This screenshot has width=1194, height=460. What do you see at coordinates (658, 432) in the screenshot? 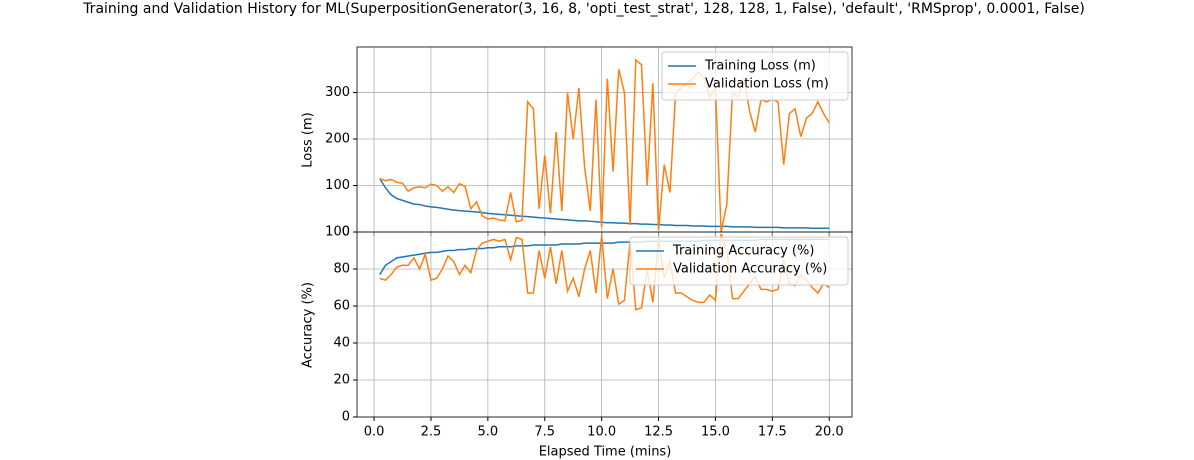
I see `x-tick-label: 12.5` at bounding box center [658, 432].